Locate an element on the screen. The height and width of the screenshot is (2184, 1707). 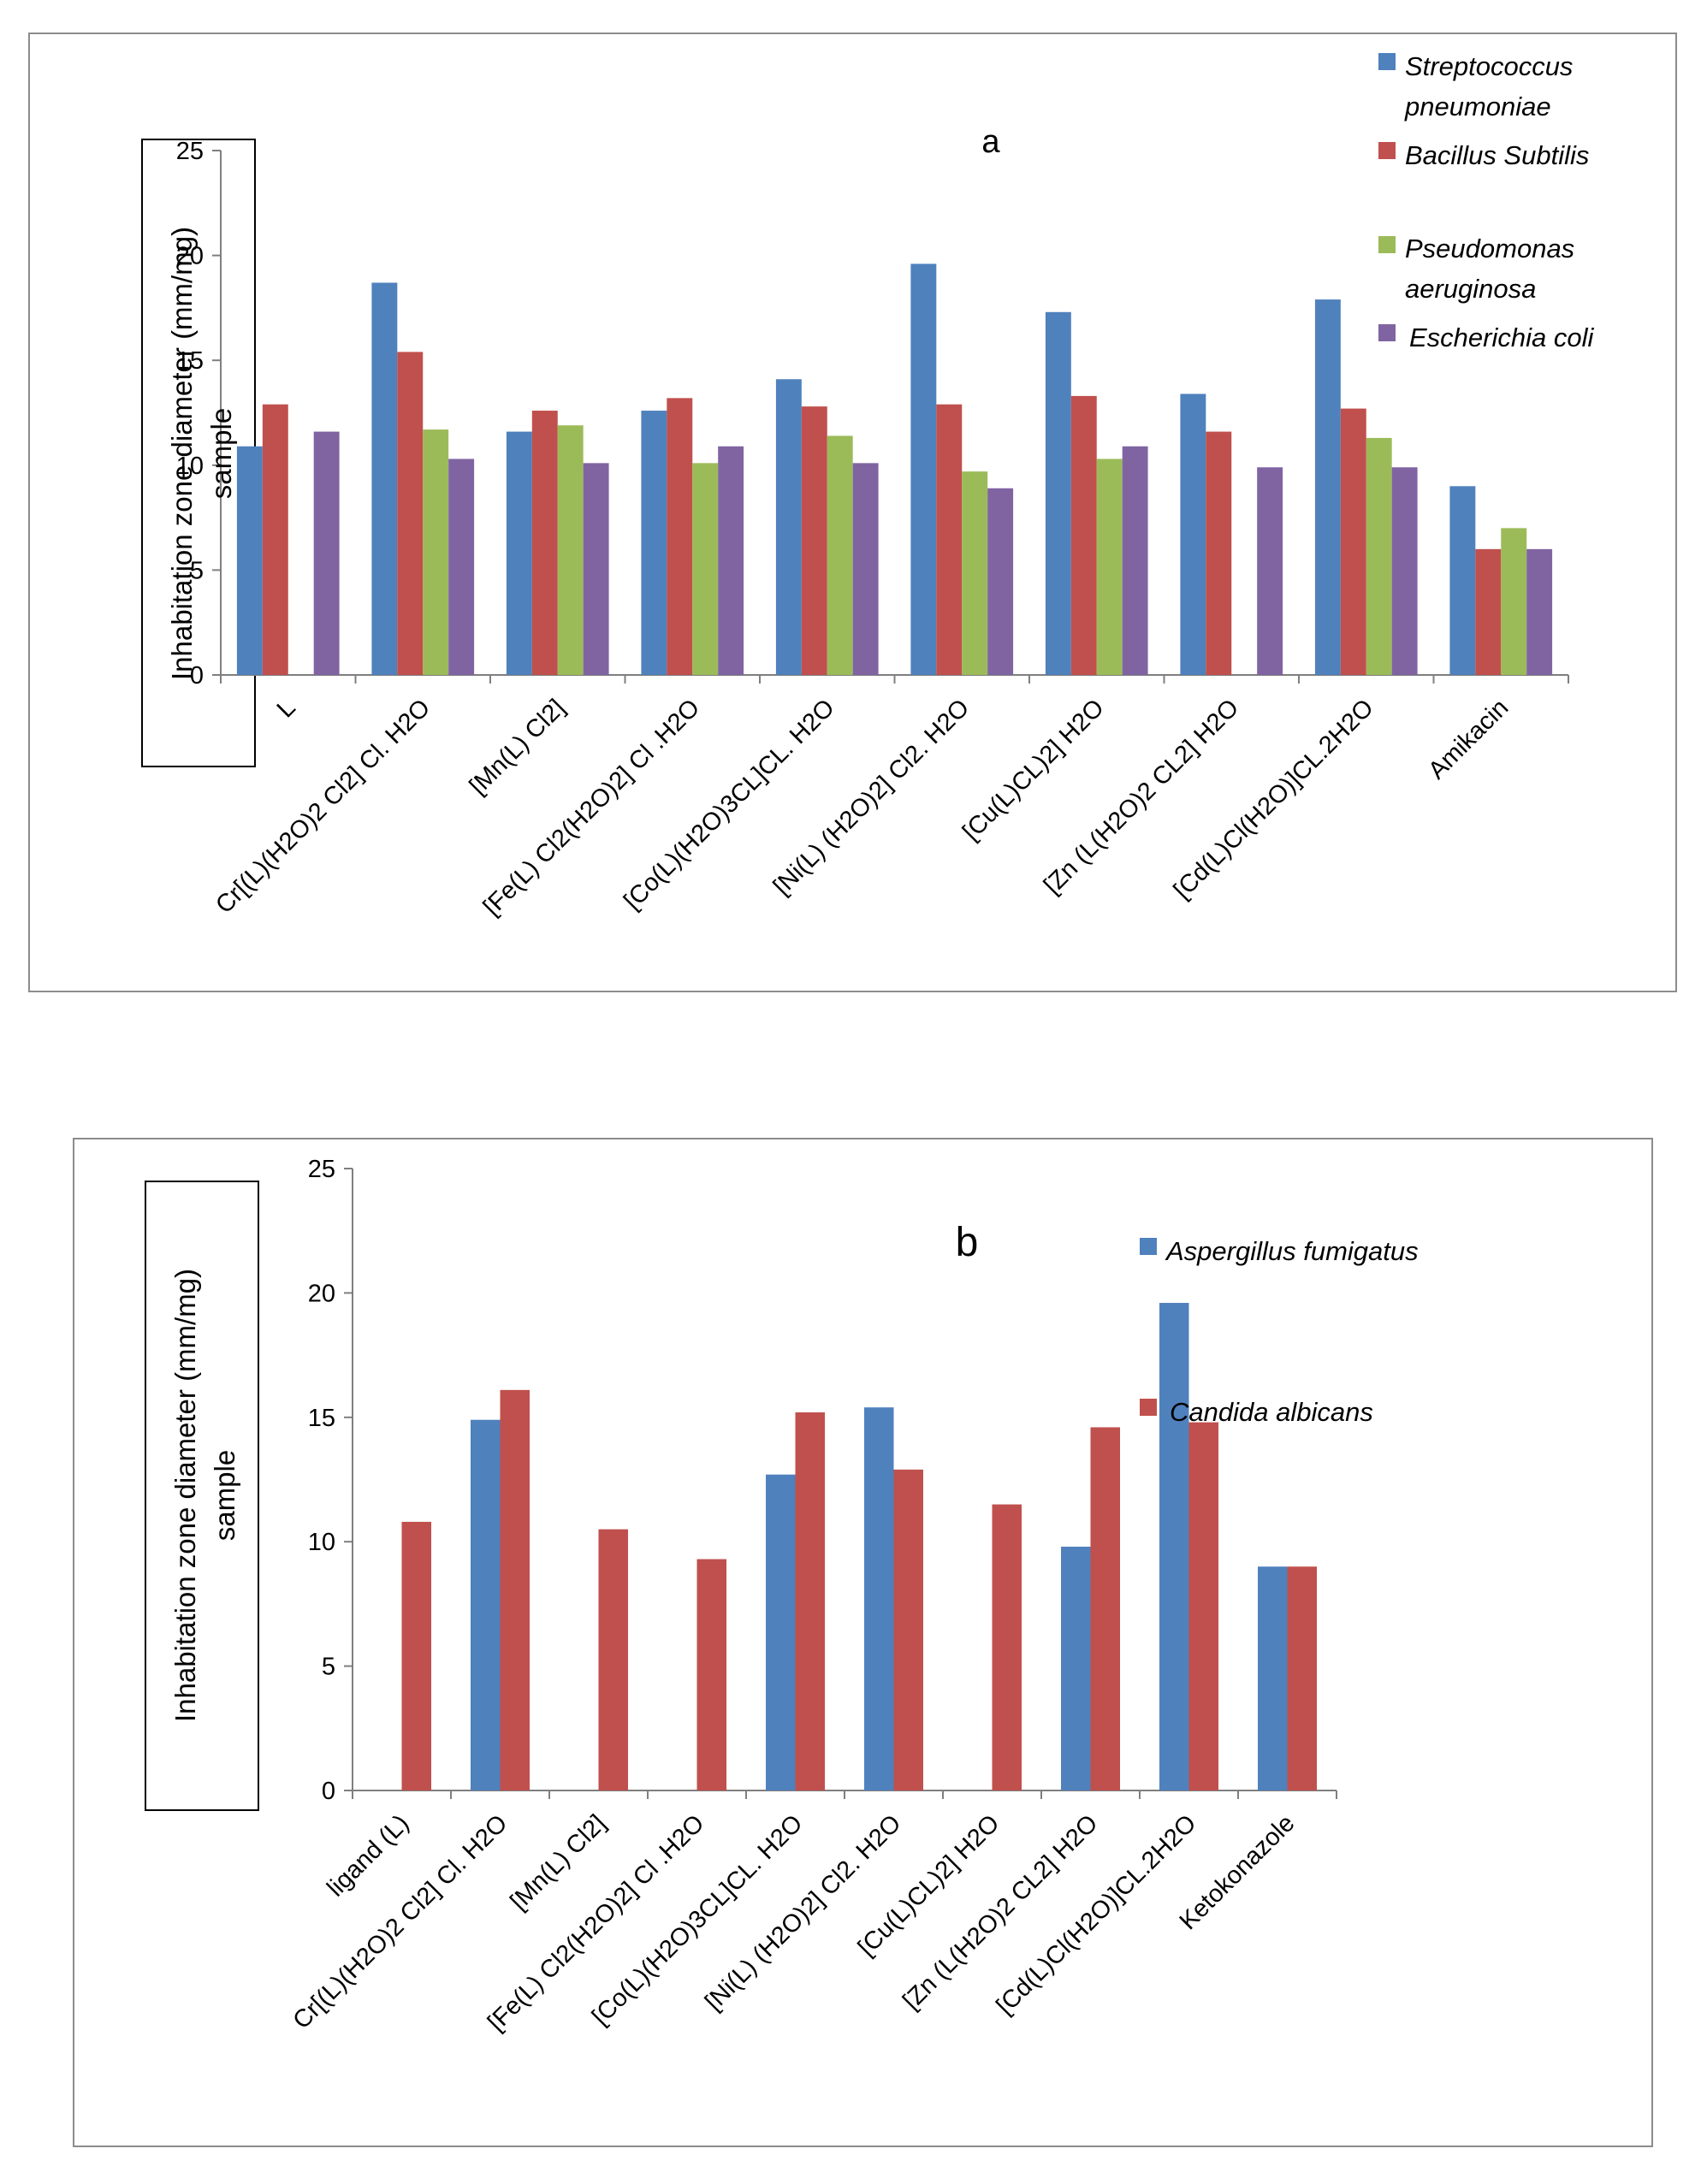
legend-label: Streptococcus is located at coordinates (1489, 66).